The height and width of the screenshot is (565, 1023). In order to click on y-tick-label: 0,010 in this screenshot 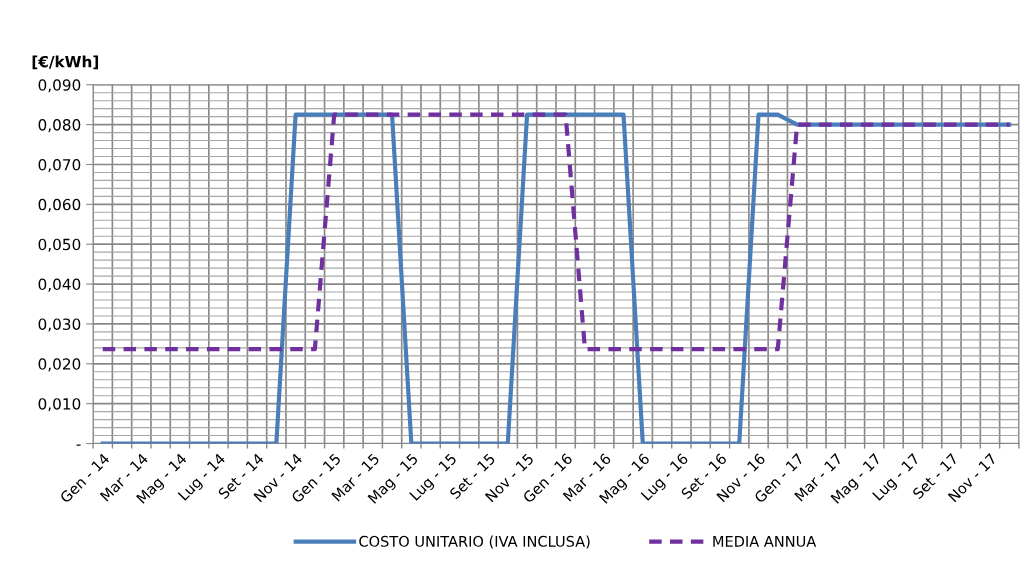, I will do `click(59, 405)`.